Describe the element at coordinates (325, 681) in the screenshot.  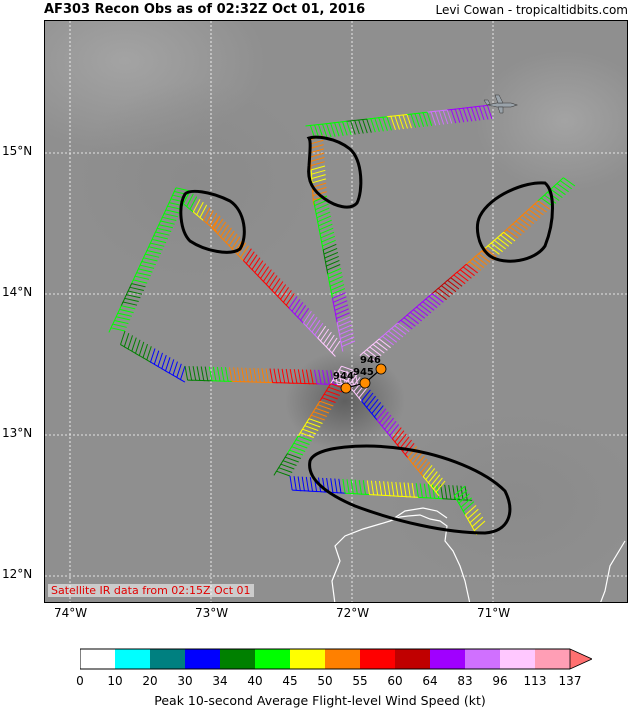
I see `colorbar-tick-label: 50` at that location.